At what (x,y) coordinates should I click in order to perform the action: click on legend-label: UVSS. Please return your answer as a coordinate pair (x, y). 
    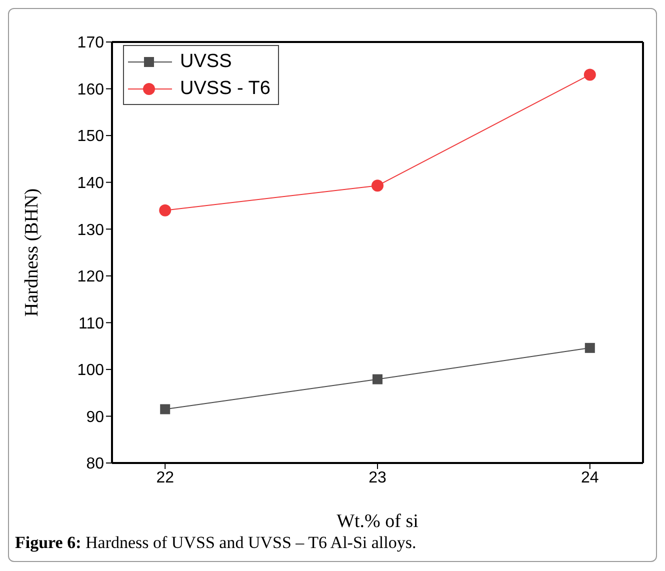
    Looking at the image, I should click on (206, 61).